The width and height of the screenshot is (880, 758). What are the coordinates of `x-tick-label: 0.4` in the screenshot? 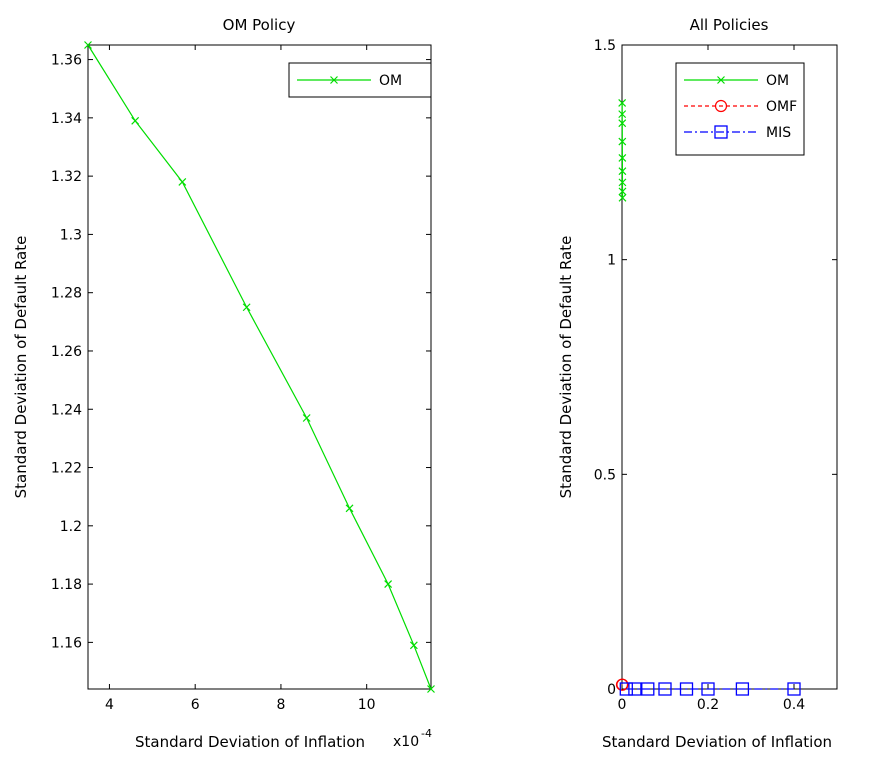 It's located at (794, 705).